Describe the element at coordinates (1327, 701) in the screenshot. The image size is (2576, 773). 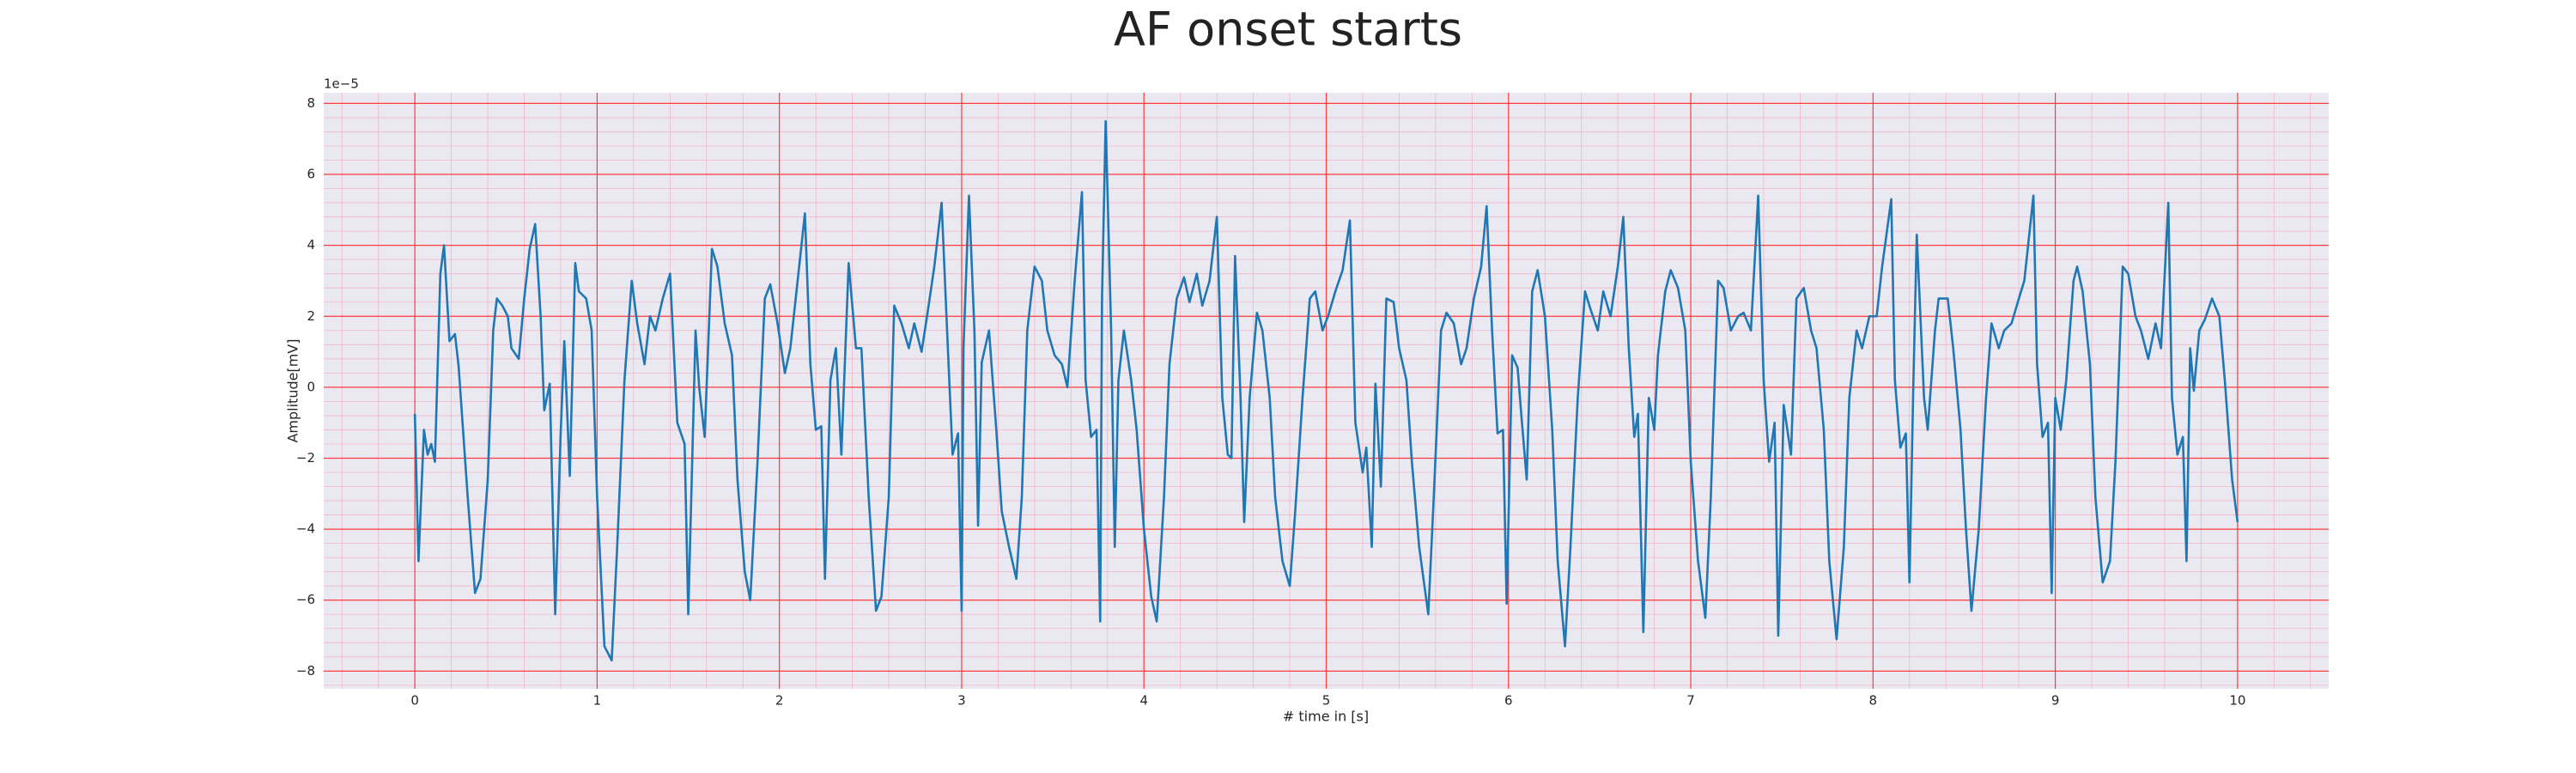
I see `x-tick-label: 5` at that location.